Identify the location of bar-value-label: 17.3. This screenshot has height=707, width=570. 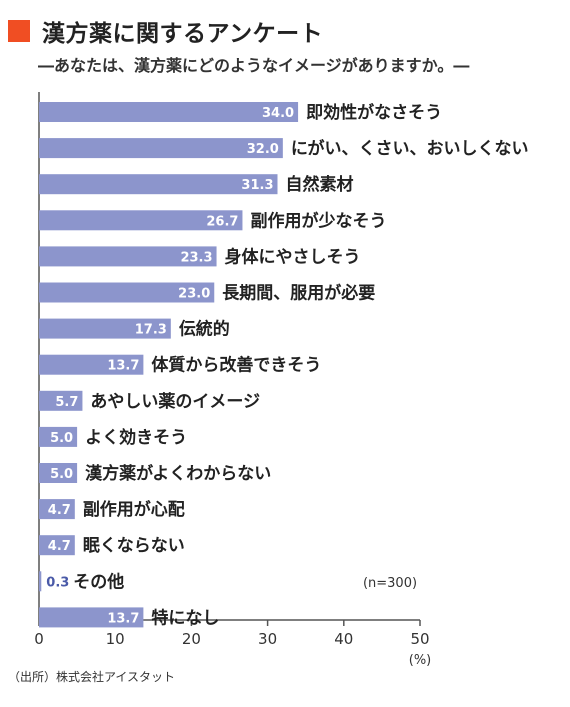
(151, 330).